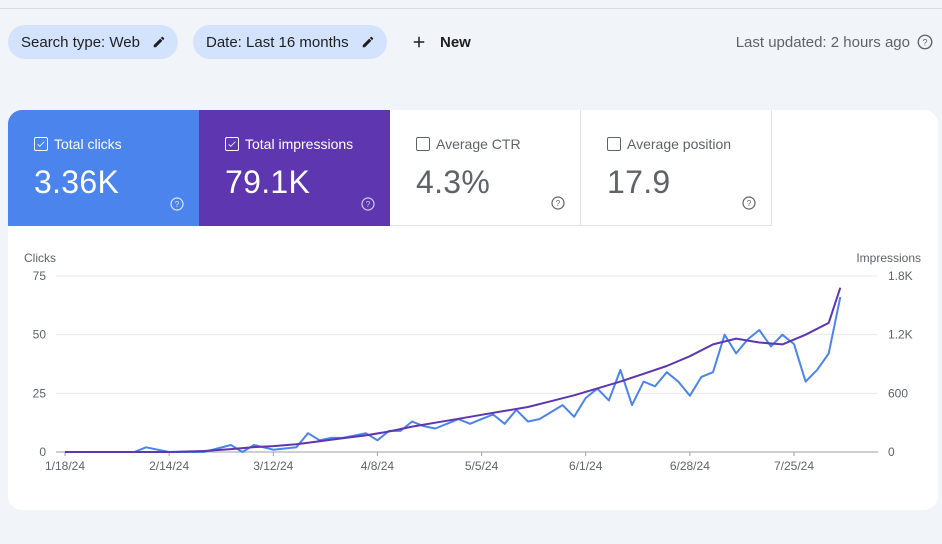 The image size is (942, 544). What do you see at coordinates (268, 182) in the screenshot?
I see `metric-value: 79.1K` at bounding box center [268, 182].